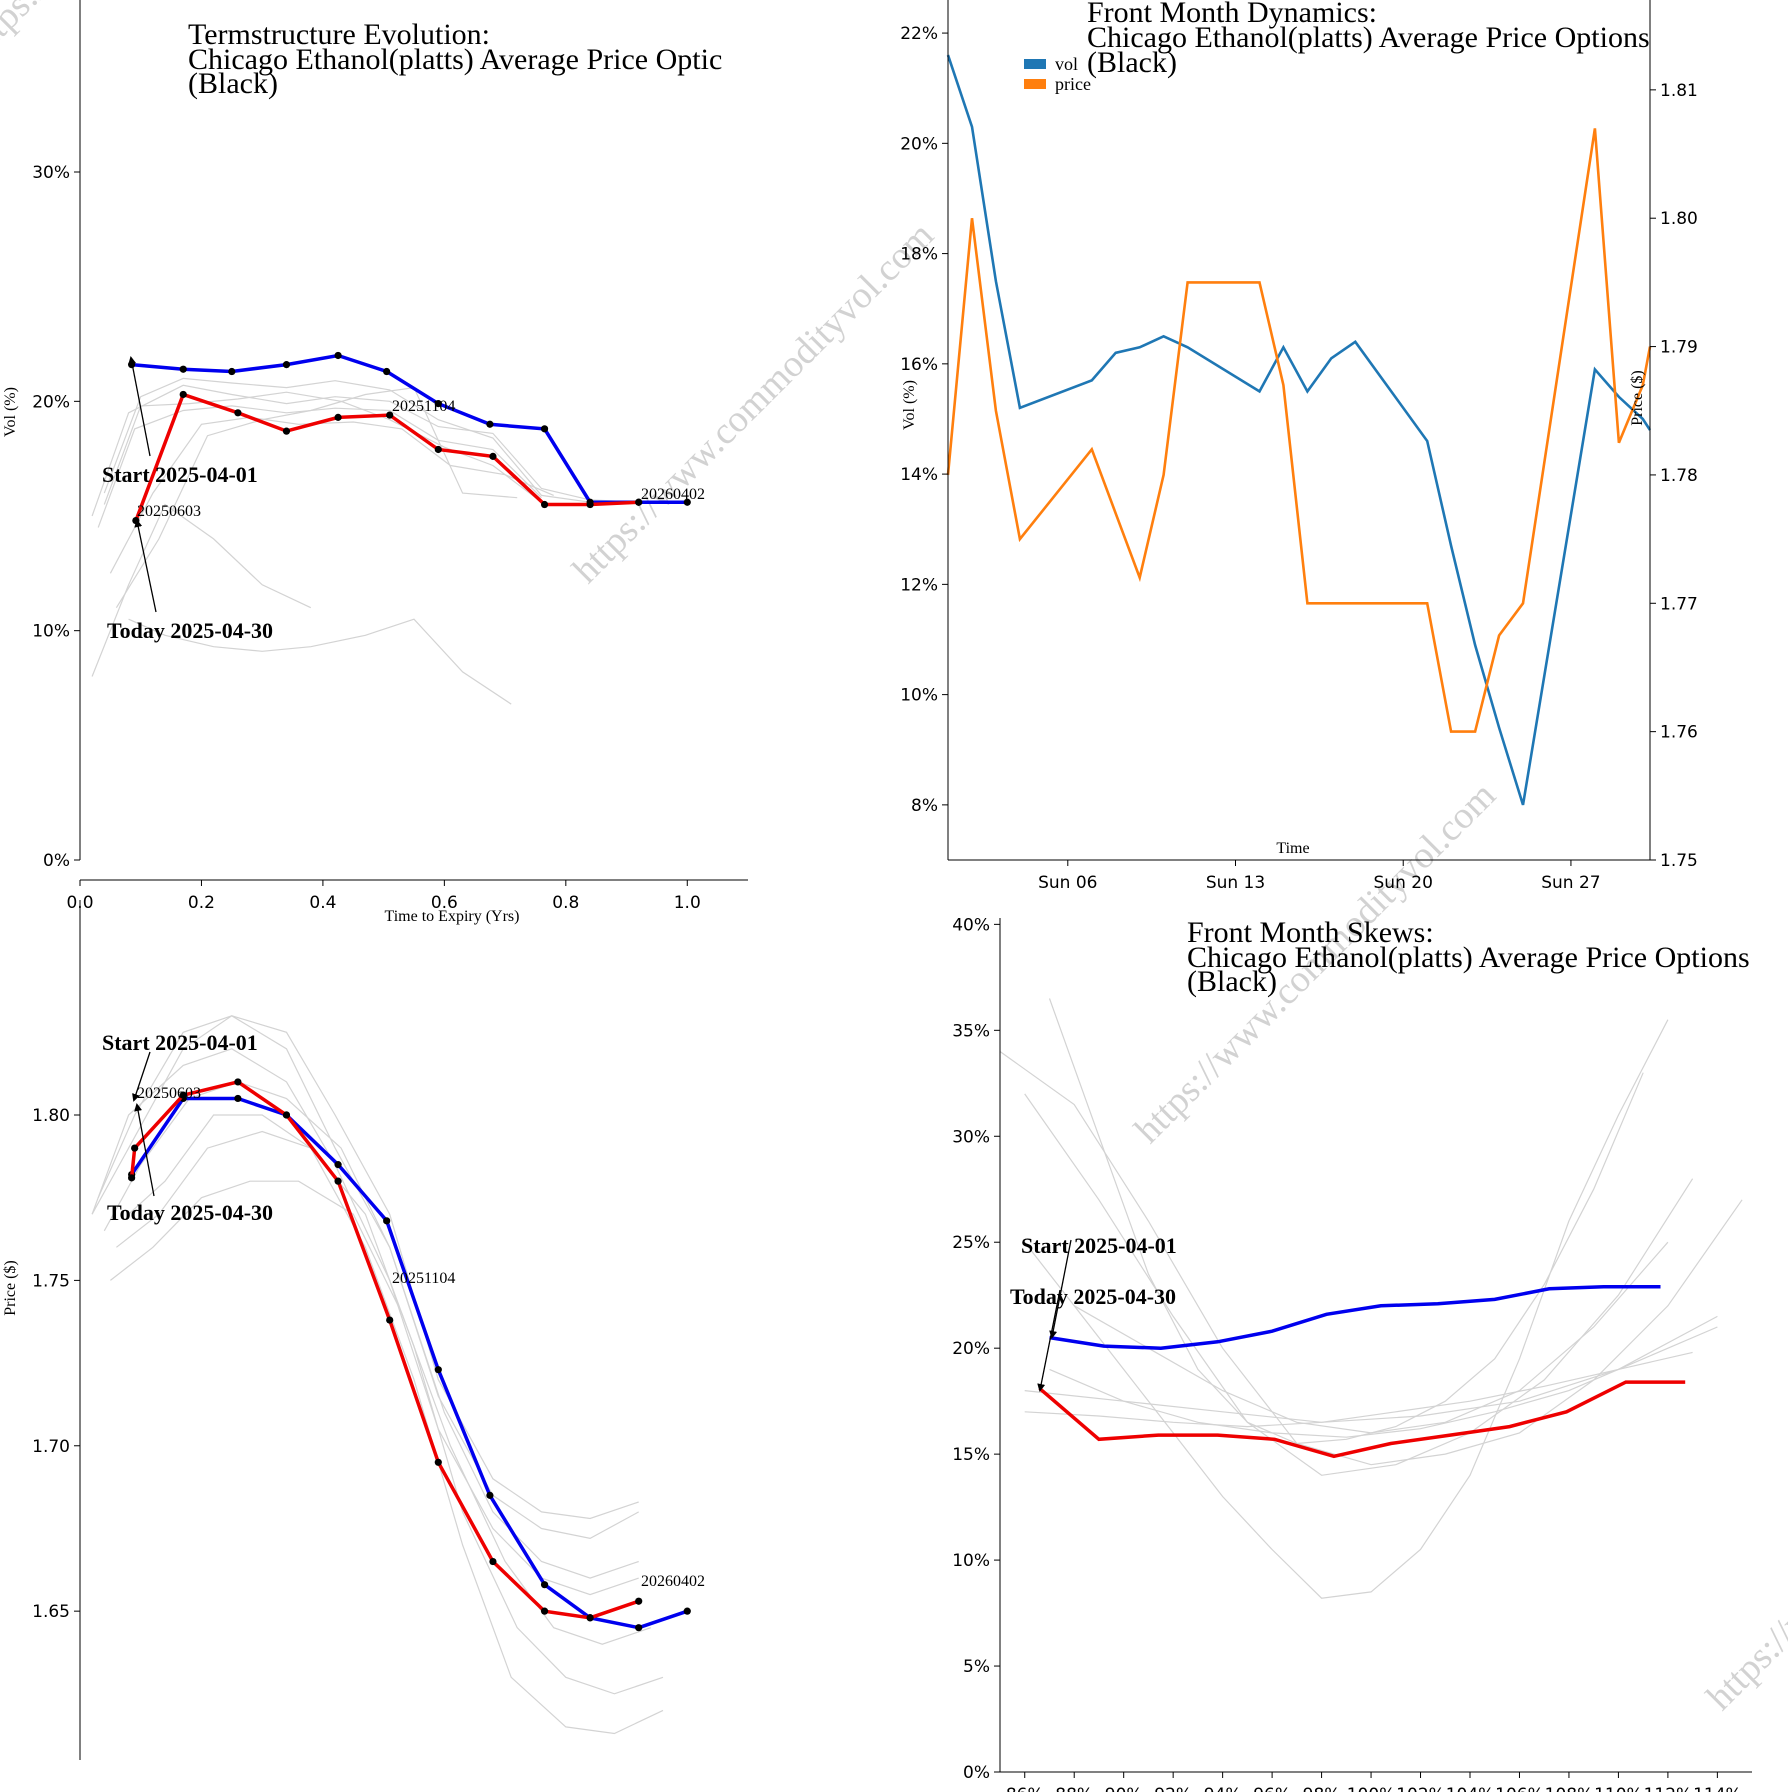 Image resolution: width=1788 pixels, height=1792 pixels. I want to click on dynamics-y-right-tick-label: 1.75, so click(1679, 861).